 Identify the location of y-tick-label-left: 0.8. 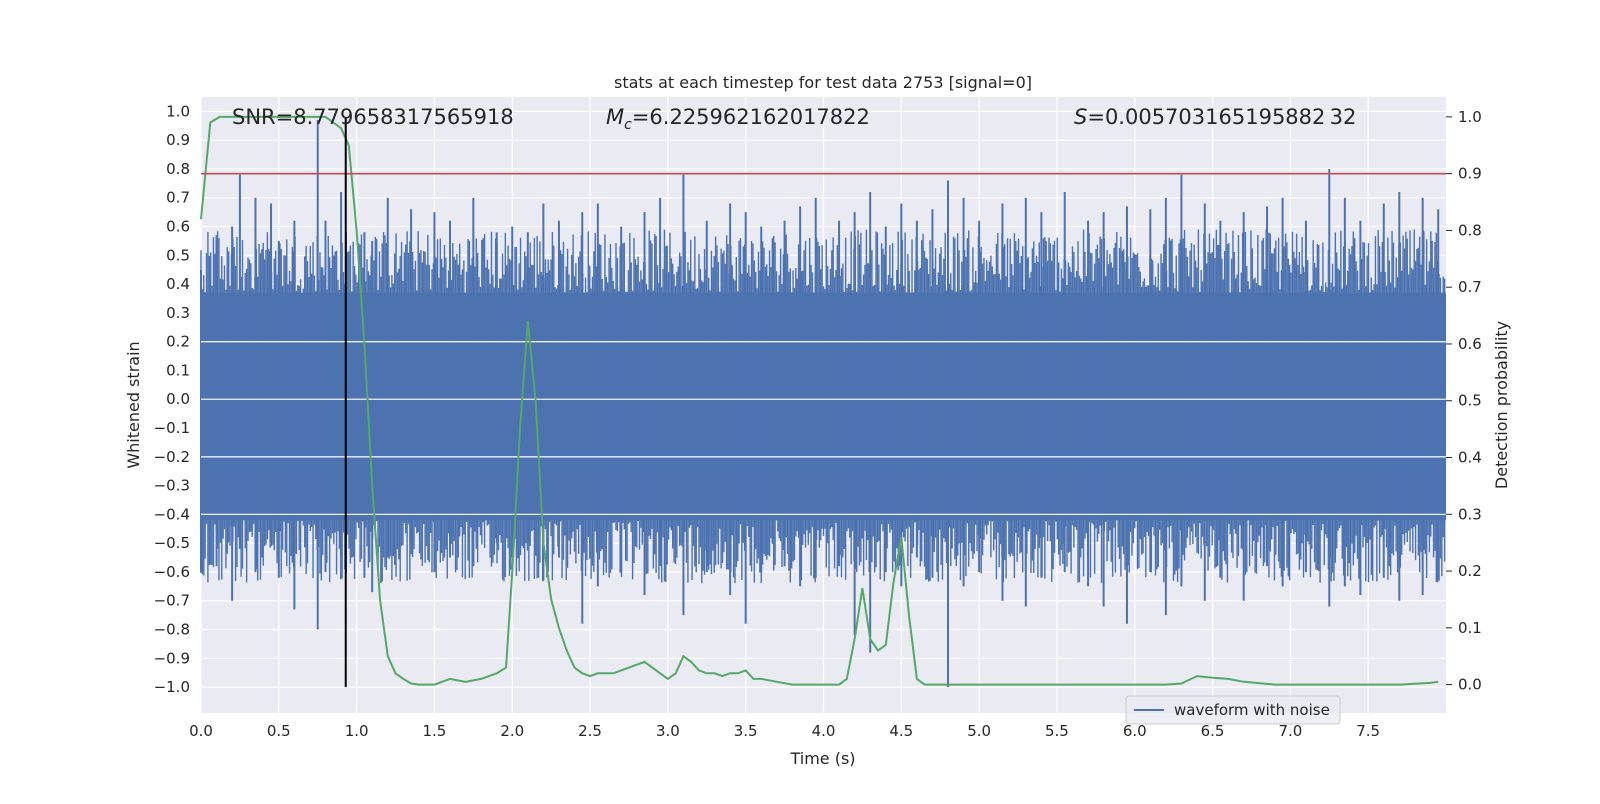
(178, 169).